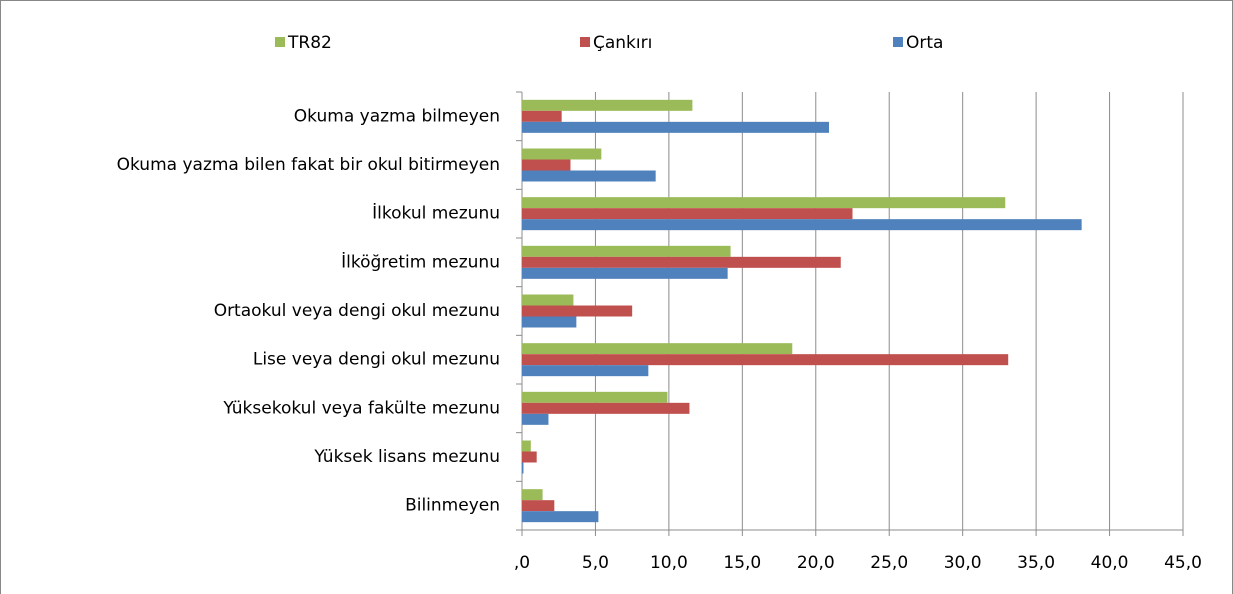 This screenshot has height=594, width=1233. Describe the element at coordinates (522, 563) in the screenshot. I see `x-tick-label: ,0` at that location.